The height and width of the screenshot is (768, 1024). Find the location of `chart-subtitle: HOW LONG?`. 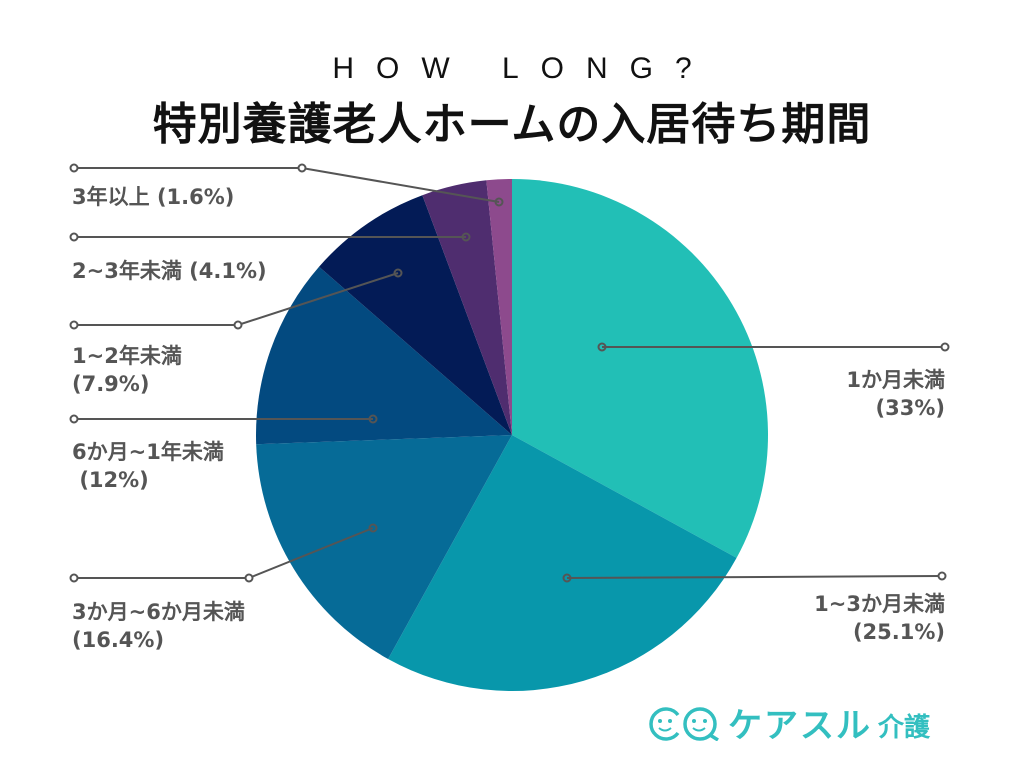

chart-subtitle: HOW LONG? is located at coordinates (523, 68).